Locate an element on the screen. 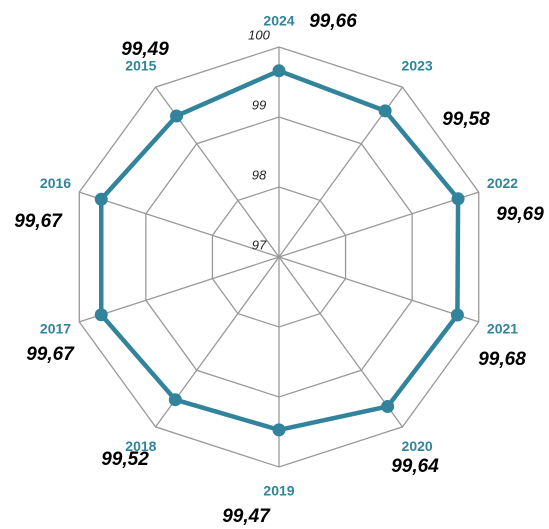  category-label: 2017 is located at coordinates (55, 328).